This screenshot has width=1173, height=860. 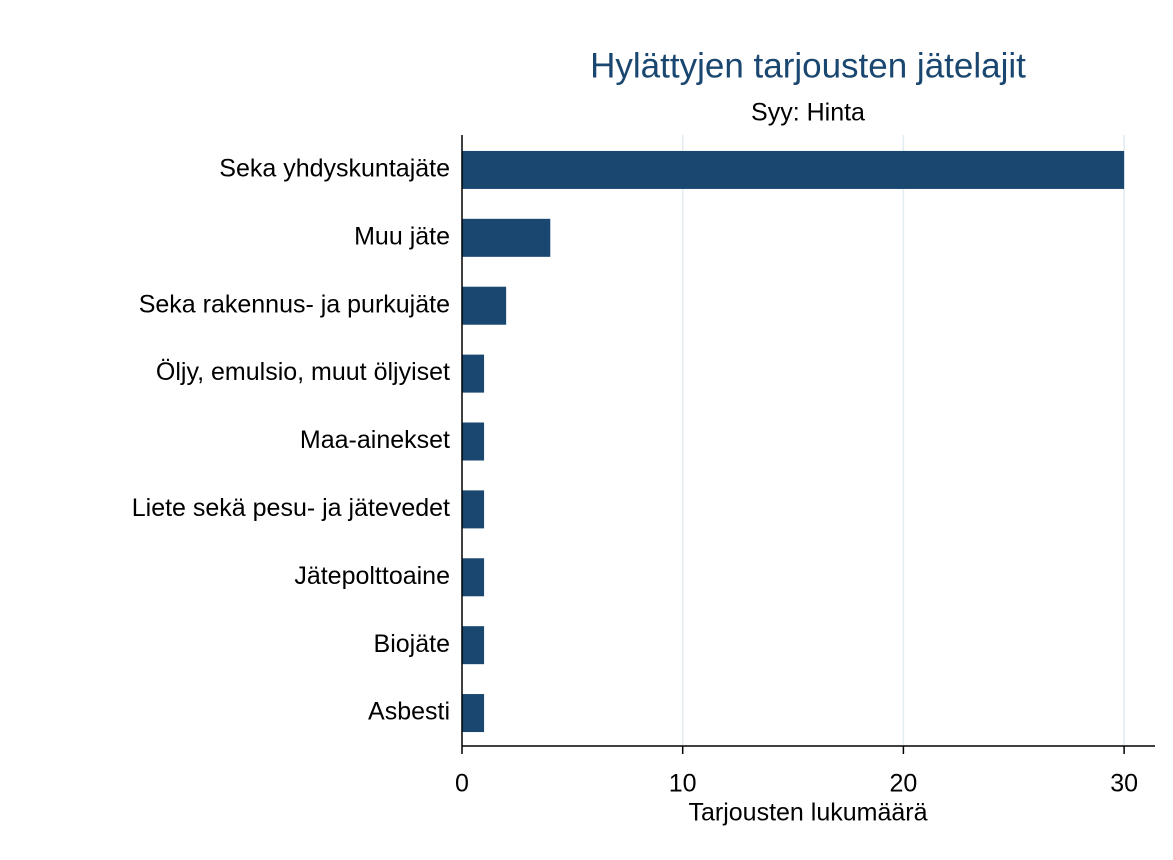 What do you see at coordinates (903, 784) in the screenshot?
I see `x-tick-label: 20` at bounding box center [903, 784].